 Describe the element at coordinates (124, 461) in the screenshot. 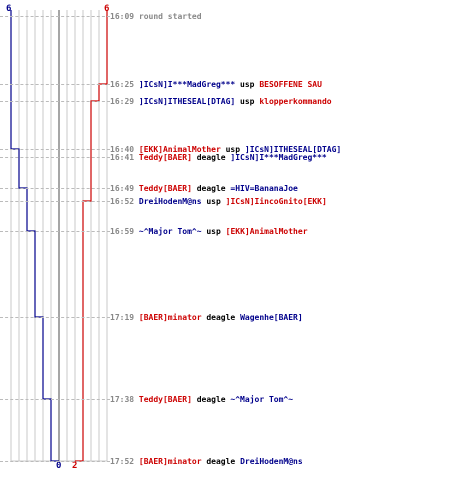

I see `event-time: 17:52` at that location.